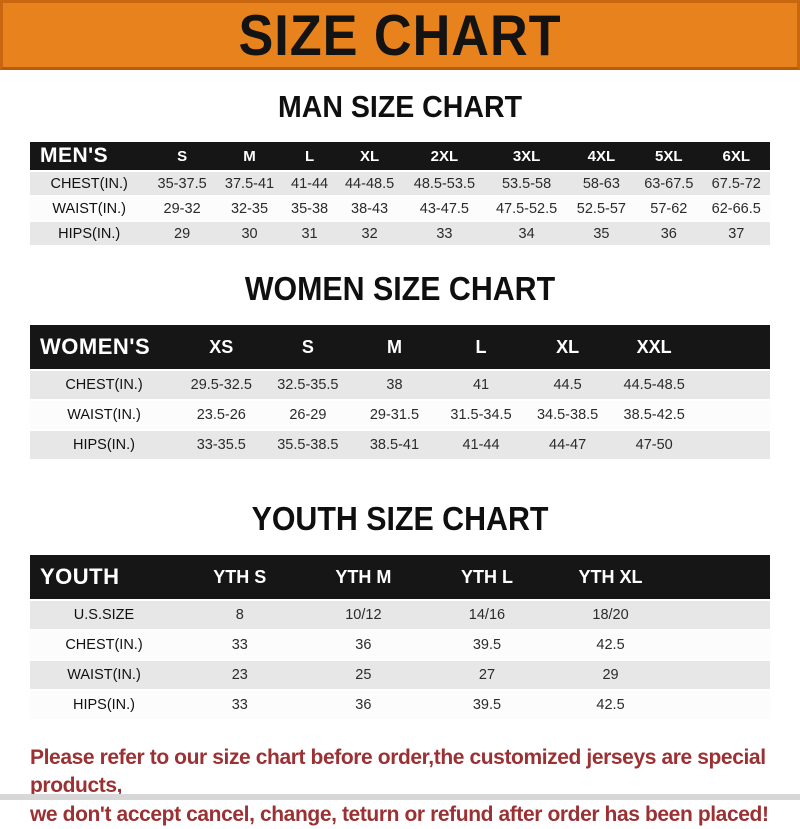 Image resolution: width=800 pixels, height=829 pixels. Describe the element at coordinates (221, 415) in the screenshot. I see `size-value-cell: 23.5-26` at that location.